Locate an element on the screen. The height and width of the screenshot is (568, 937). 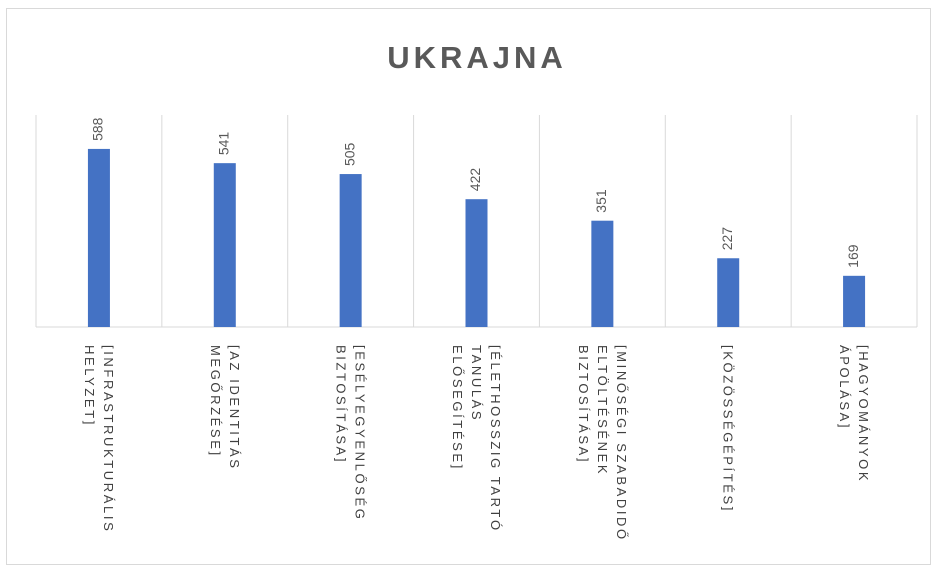
x-tick-label: [INFRASTRUKTURÁLIS HELYZET] is located at coordinates (98, 439).